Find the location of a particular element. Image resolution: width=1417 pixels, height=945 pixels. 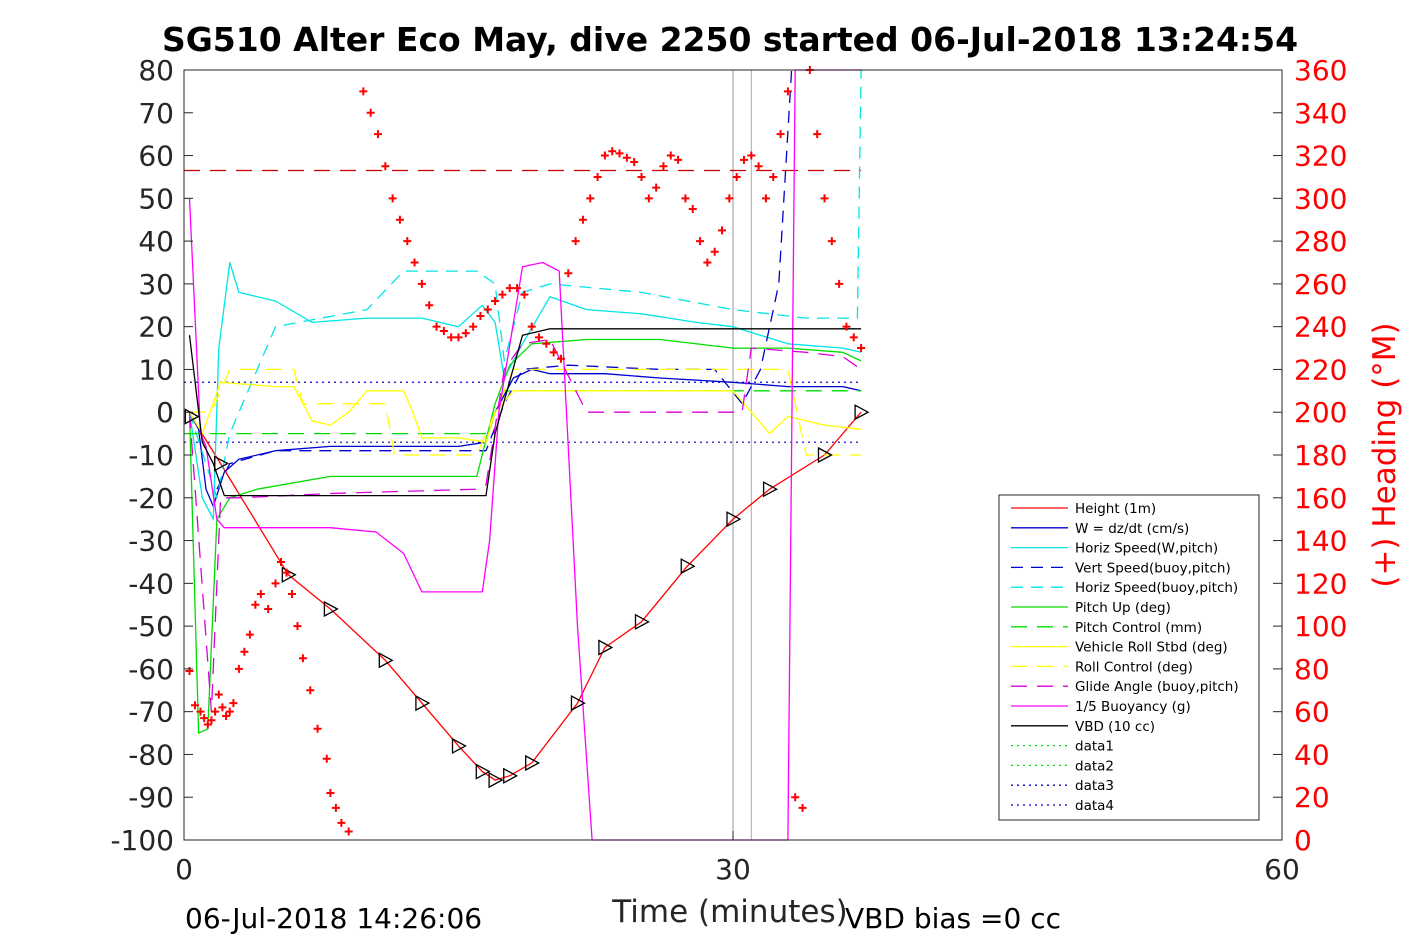

y2-tick-label: 300 is located at coordinates (1320, 198).